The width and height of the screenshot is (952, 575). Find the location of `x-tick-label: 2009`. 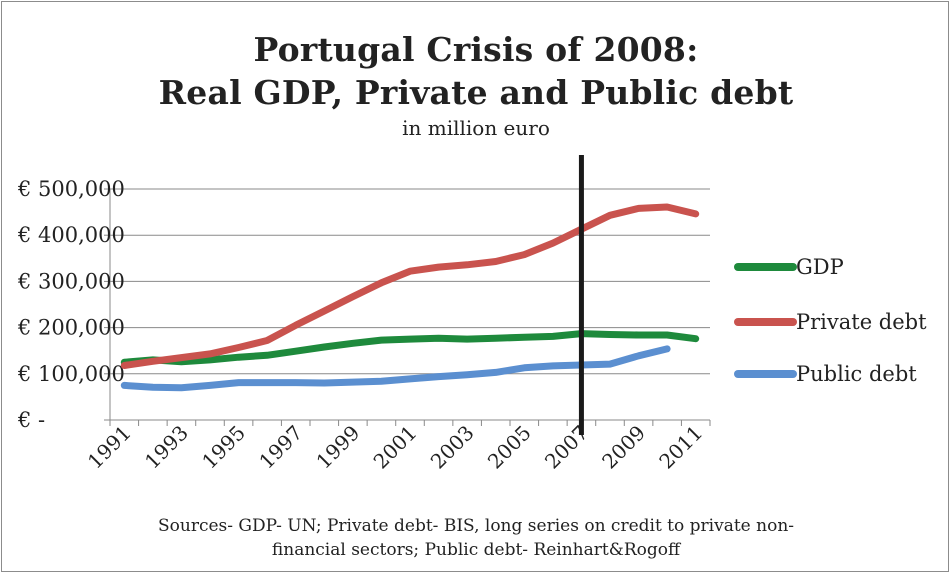

x-tick-label: 2009 is located at coordinates (623, 447).